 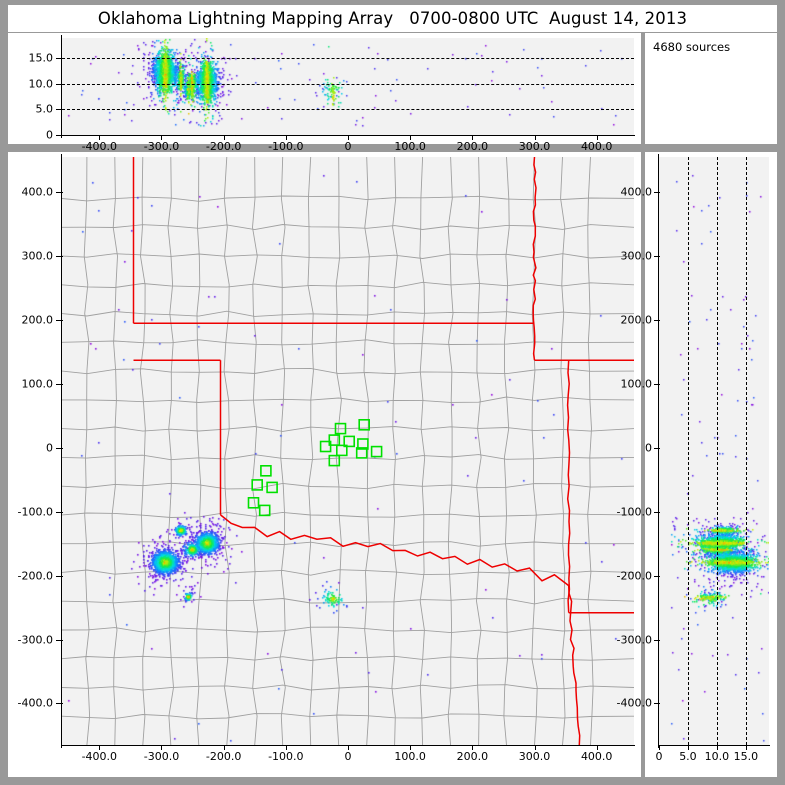 I want to click on panel-altitude-vs-north-south, so click(x=711, y=464).